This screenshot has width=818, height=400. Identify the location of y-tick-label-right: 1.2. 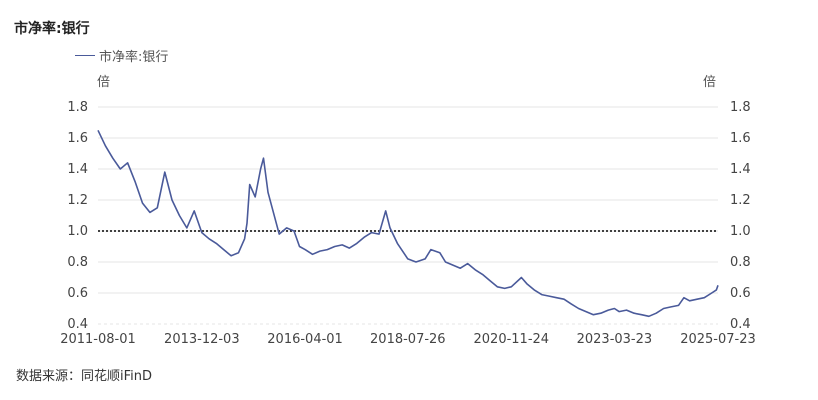
(740, 200).